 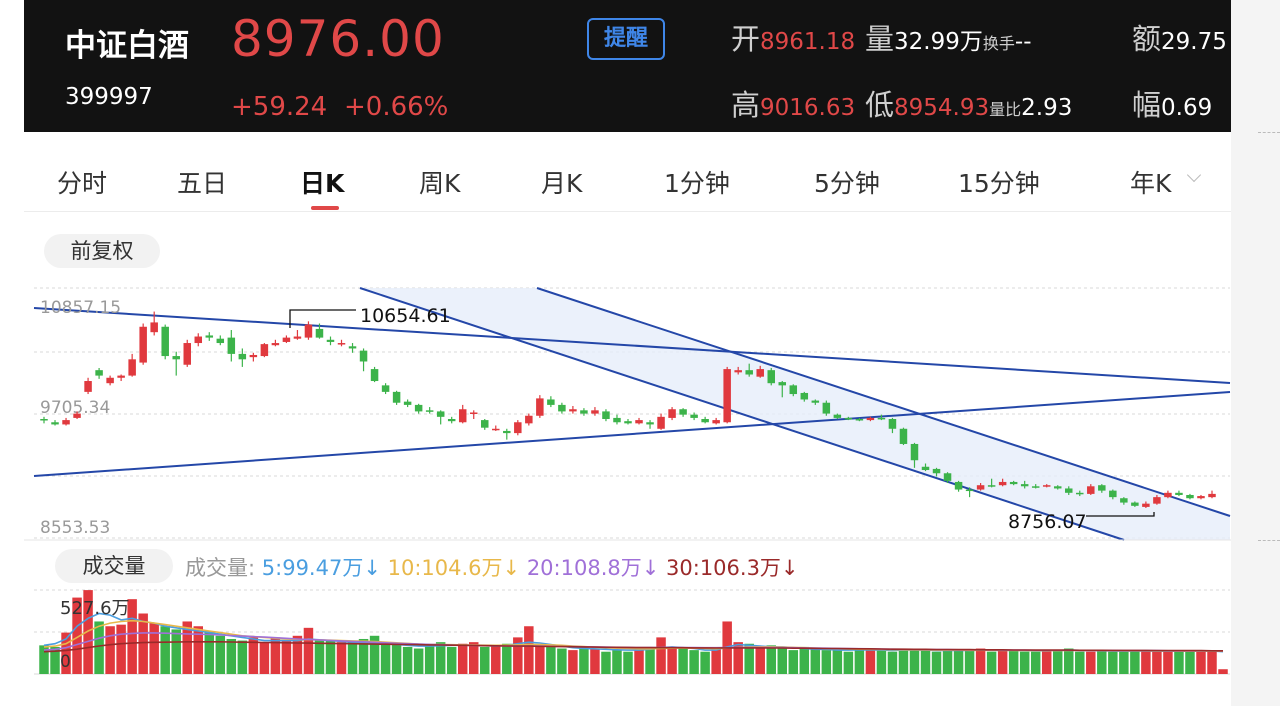 What do you see at coordinates (732, 568) in the screenshot?
I see `volume-ma30: 30:106.3万↓` at bounding box center [732, 568].